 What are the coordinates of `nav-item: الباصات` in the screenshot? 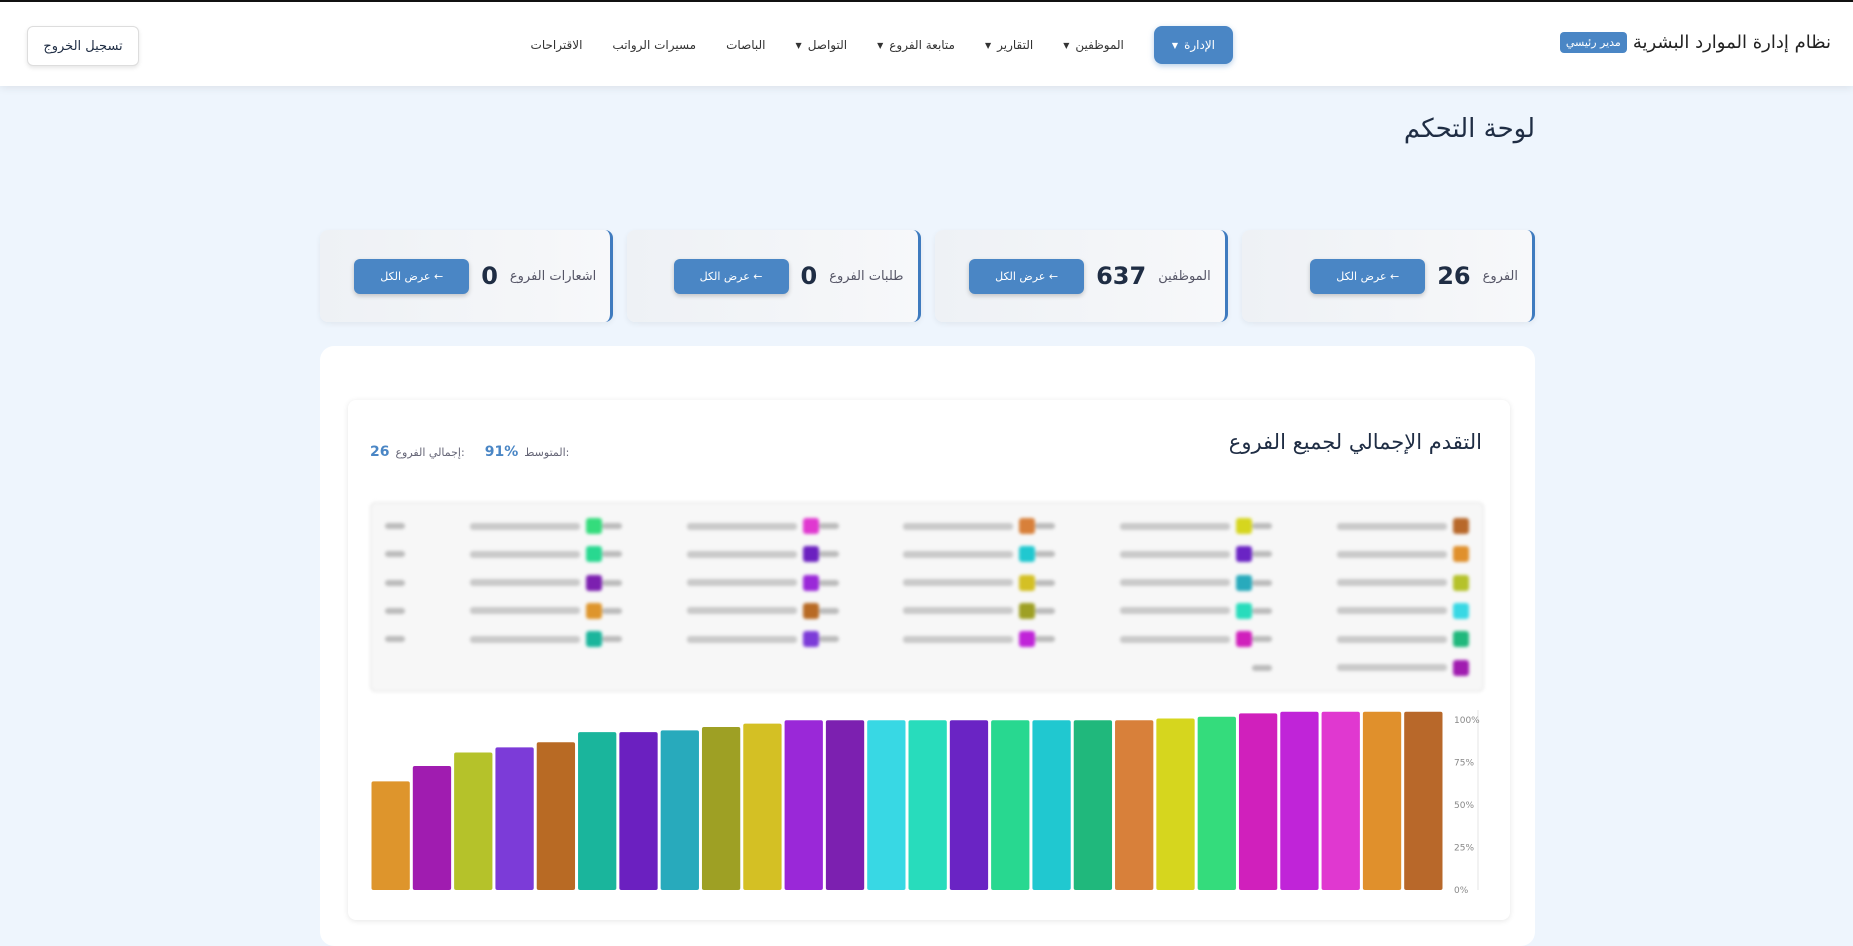 It's located at (745, 45).